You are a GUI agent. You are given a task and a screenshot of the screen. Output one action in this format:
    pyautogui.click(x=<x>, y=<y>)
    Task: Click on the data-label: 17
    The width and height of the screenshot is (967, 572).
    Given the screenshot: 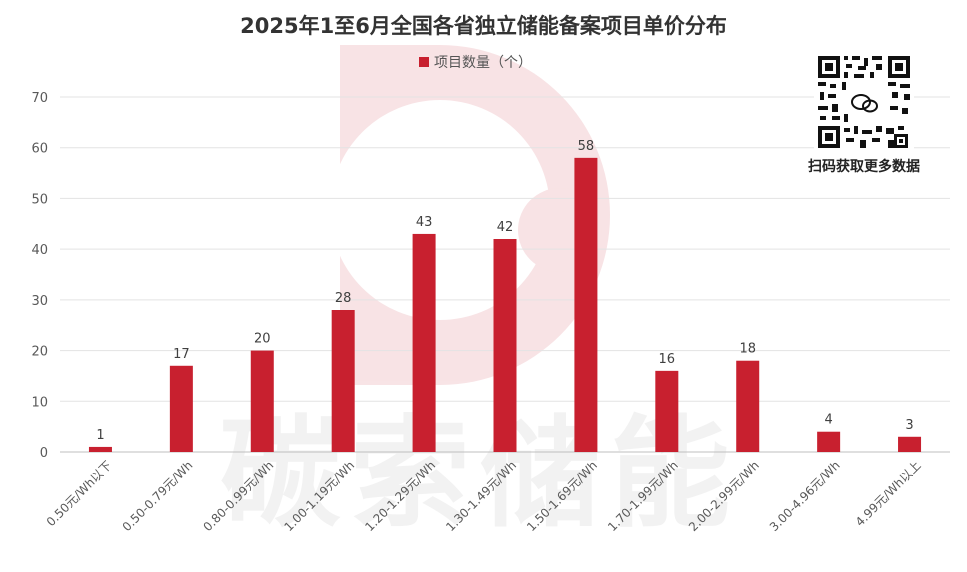 What is the action you would take?
    pyautogui.click(x=181, y=354)
    